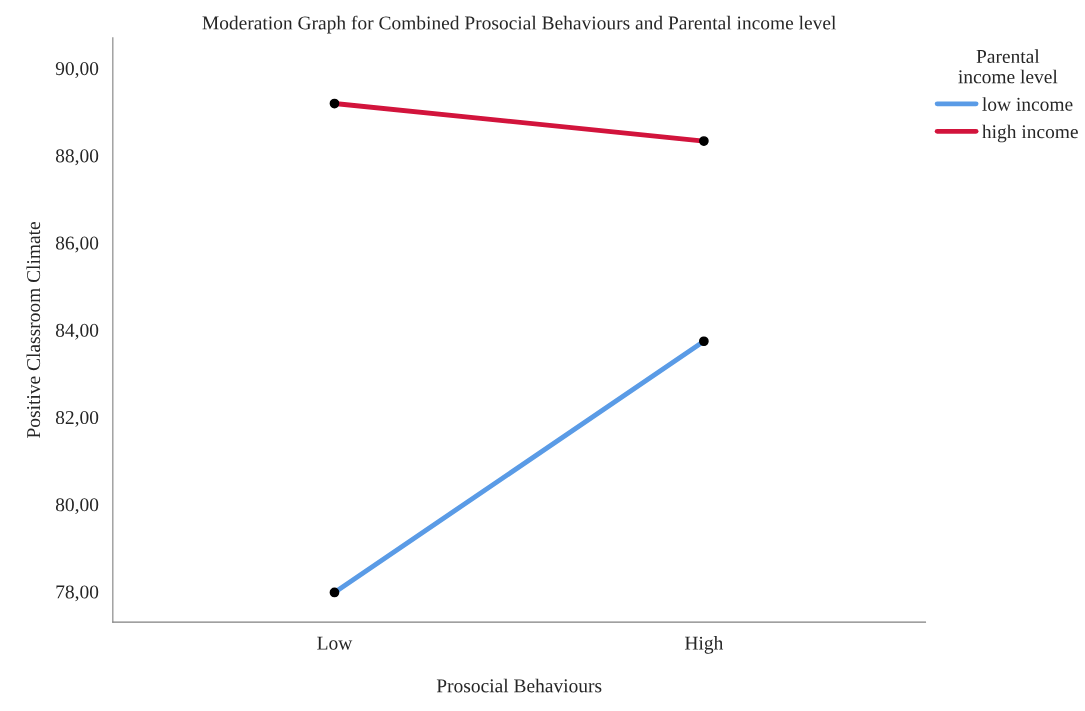 The width and height of the screenshot is (1085, 711). I want to click on y-tick-label: 84,00, so click(77, 331).